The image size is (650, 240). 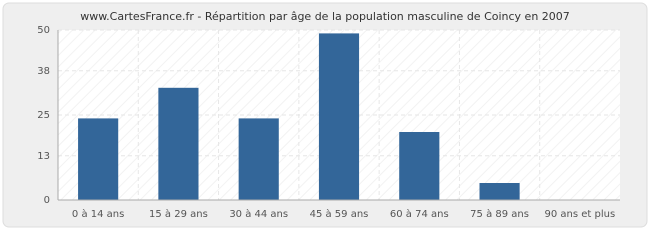 What do you see at coordinates (47, 200) in the screenshot?
I see `y-tick-label: 0` at bounding box center [47, 200].